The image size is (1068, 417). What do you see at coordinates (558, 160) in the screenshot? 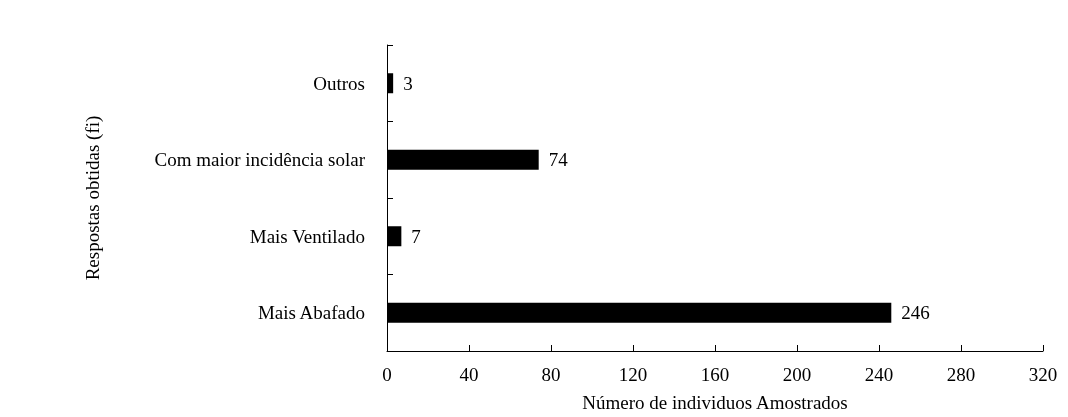
I see `data-label: 74` at bounding box center [558, 160].